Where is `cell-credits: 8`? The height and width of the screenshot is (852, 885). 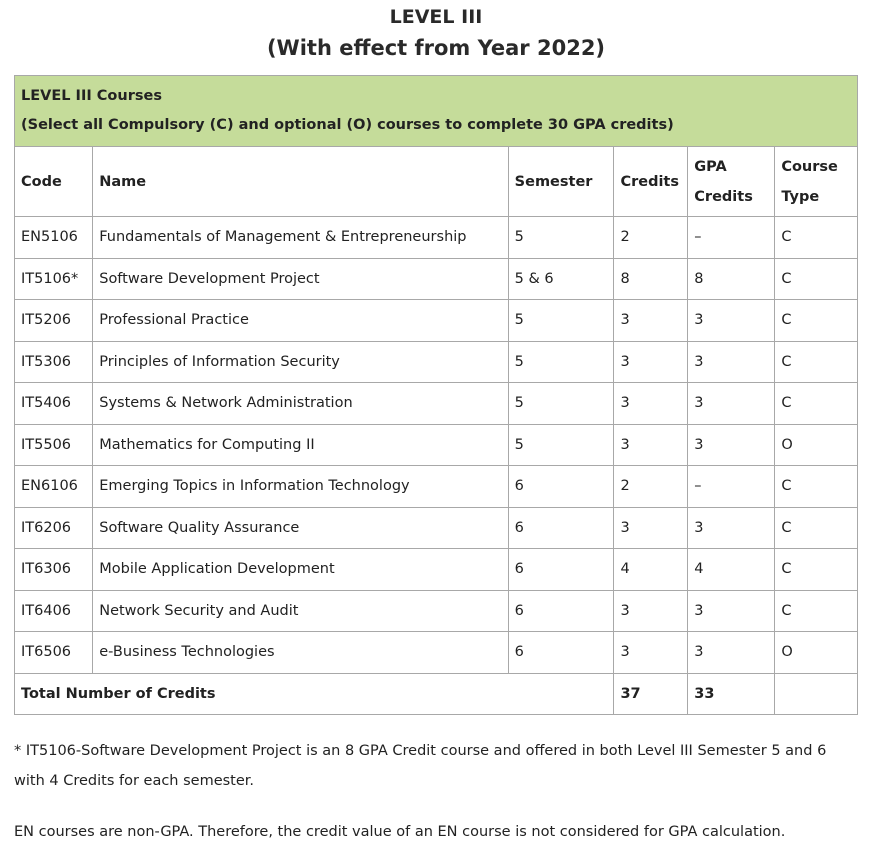 cell-credits: 8 is located at coordinates (651, 278).